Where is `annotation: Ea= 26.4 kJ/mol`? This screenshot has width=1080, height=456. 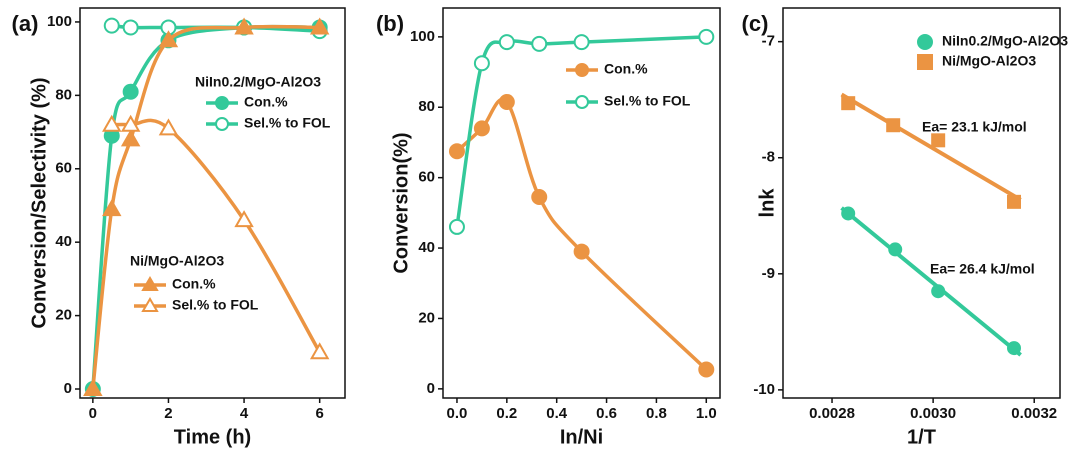
annotation: Ea= 26.4 kJ/mol is located at coordinates (982, 269).